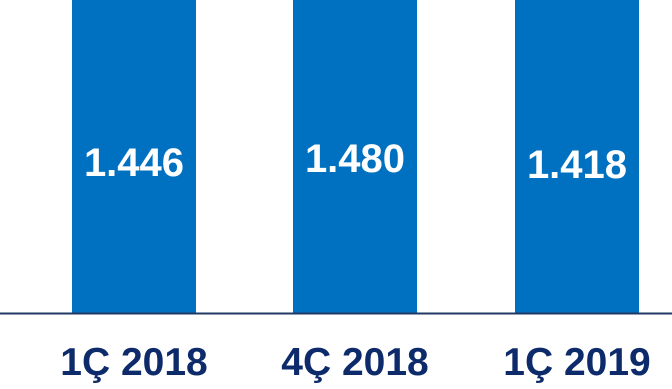  I want to click on bar-labels-group: 1.446 1.480 1.418, so click(355, 162).